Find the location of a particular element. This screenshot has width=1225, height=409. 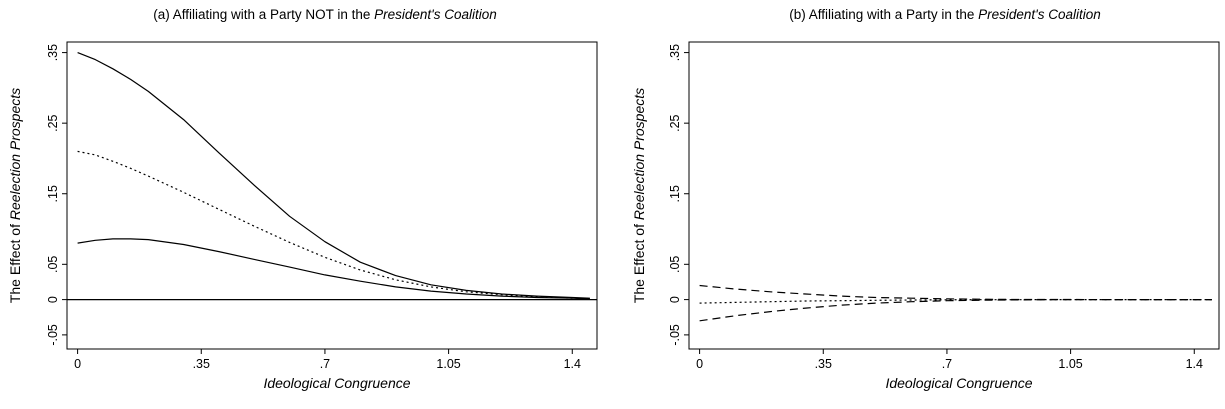

series-line-3-dashed is located at coordinates (955, 310).